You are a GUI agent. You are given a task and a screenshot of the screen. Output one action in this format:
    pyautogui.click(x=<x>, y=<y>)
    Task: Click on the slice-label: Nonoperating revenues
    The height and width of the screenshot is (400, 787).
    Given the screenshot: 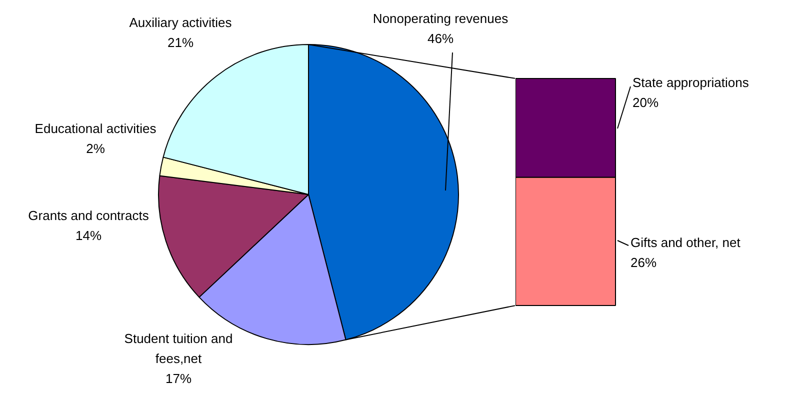 What is the action you would take?
    pyautogui.click(x=440, y=18)
    